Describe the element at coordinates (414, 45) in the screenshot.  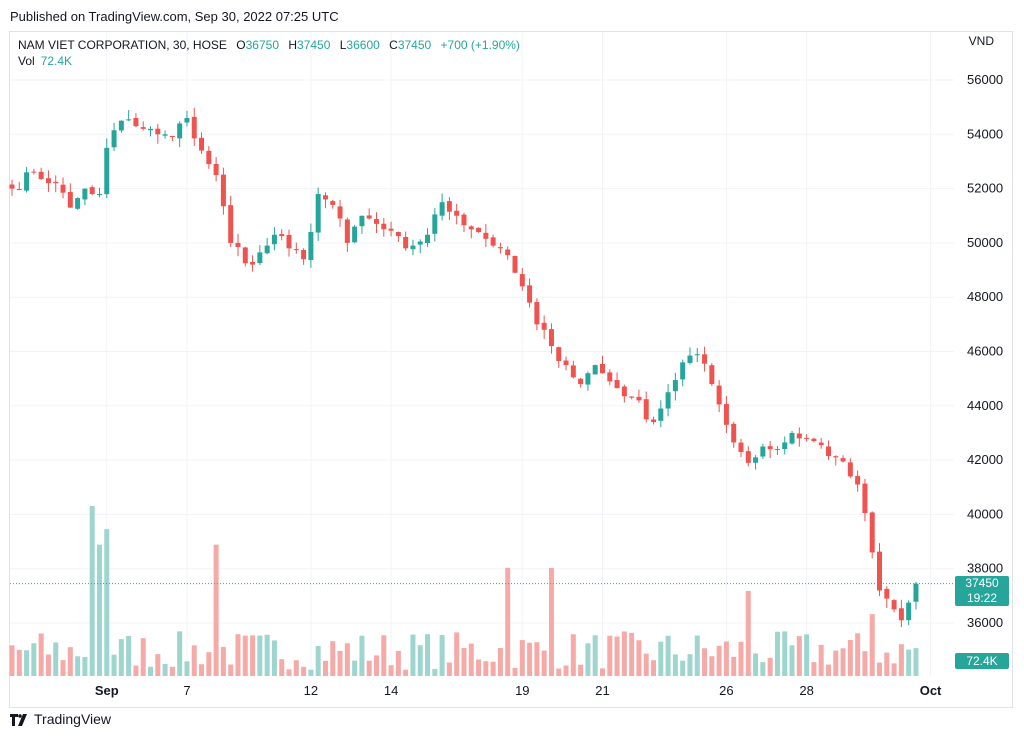
I see `close-value: 37450` at that location.